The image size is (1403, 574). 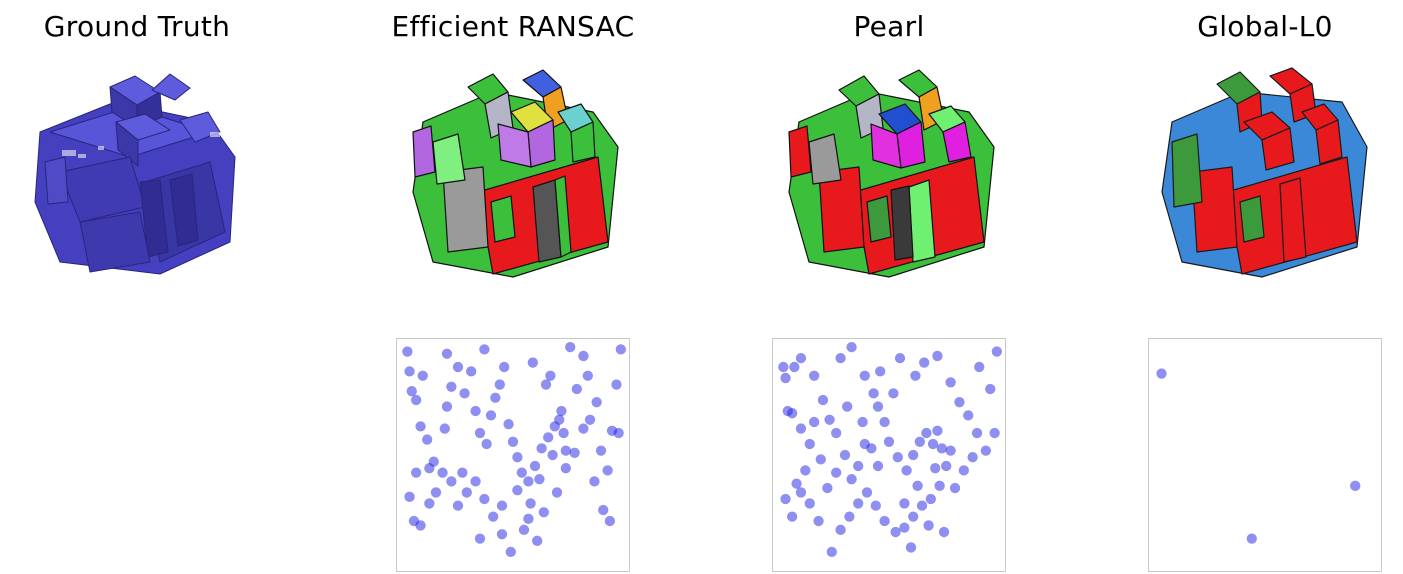 I want to click on render-efficient-ransac, so click(x=523, y=178).